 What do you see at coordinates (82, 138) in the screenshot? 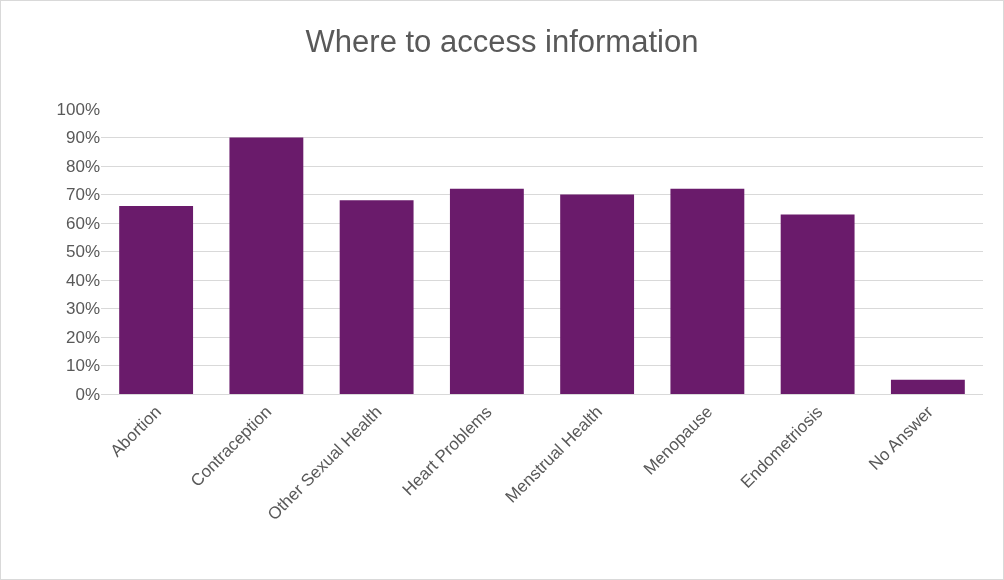
I see `y-tick-label: 90%` at bounding box center [82, 138].